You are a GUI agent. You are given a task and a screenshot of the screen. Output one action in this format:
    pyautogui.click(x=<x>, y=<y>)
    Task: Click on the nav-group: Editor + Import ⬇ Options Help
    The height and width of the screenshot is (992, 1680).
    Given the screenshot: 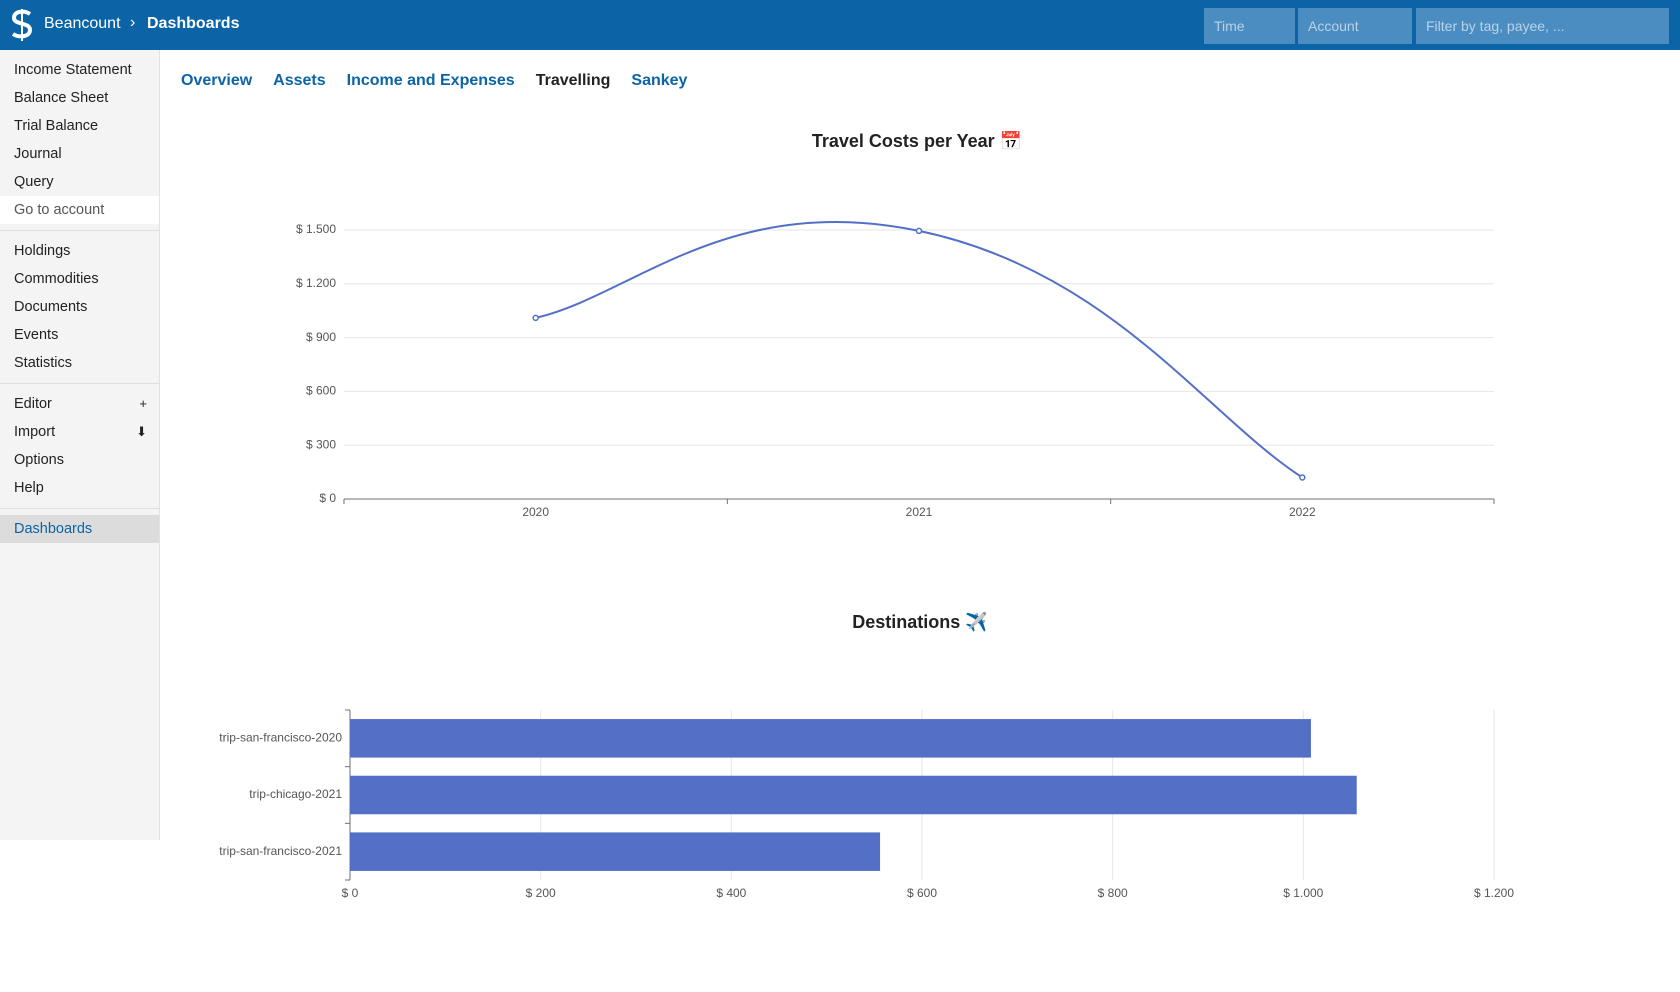 What is the action you would take?
    pyautogui.click(x=79, y=446)
    